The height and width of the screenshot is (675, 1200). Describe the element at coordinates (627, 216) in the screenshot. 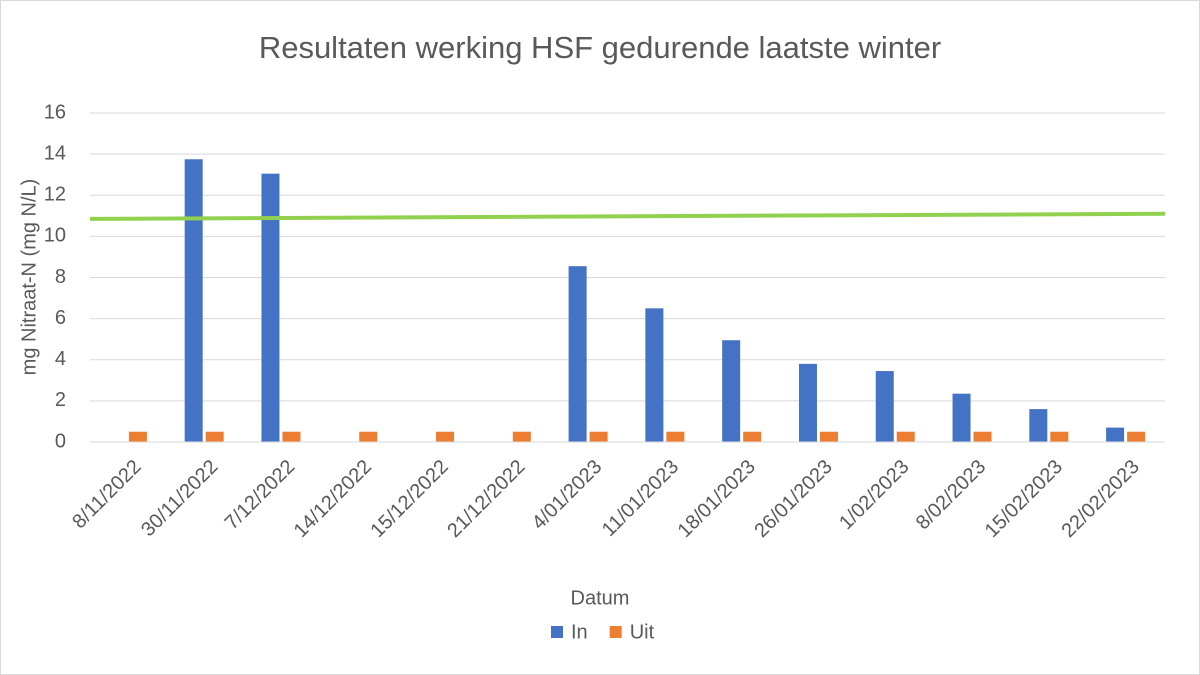

I see `trend-line` at that location.